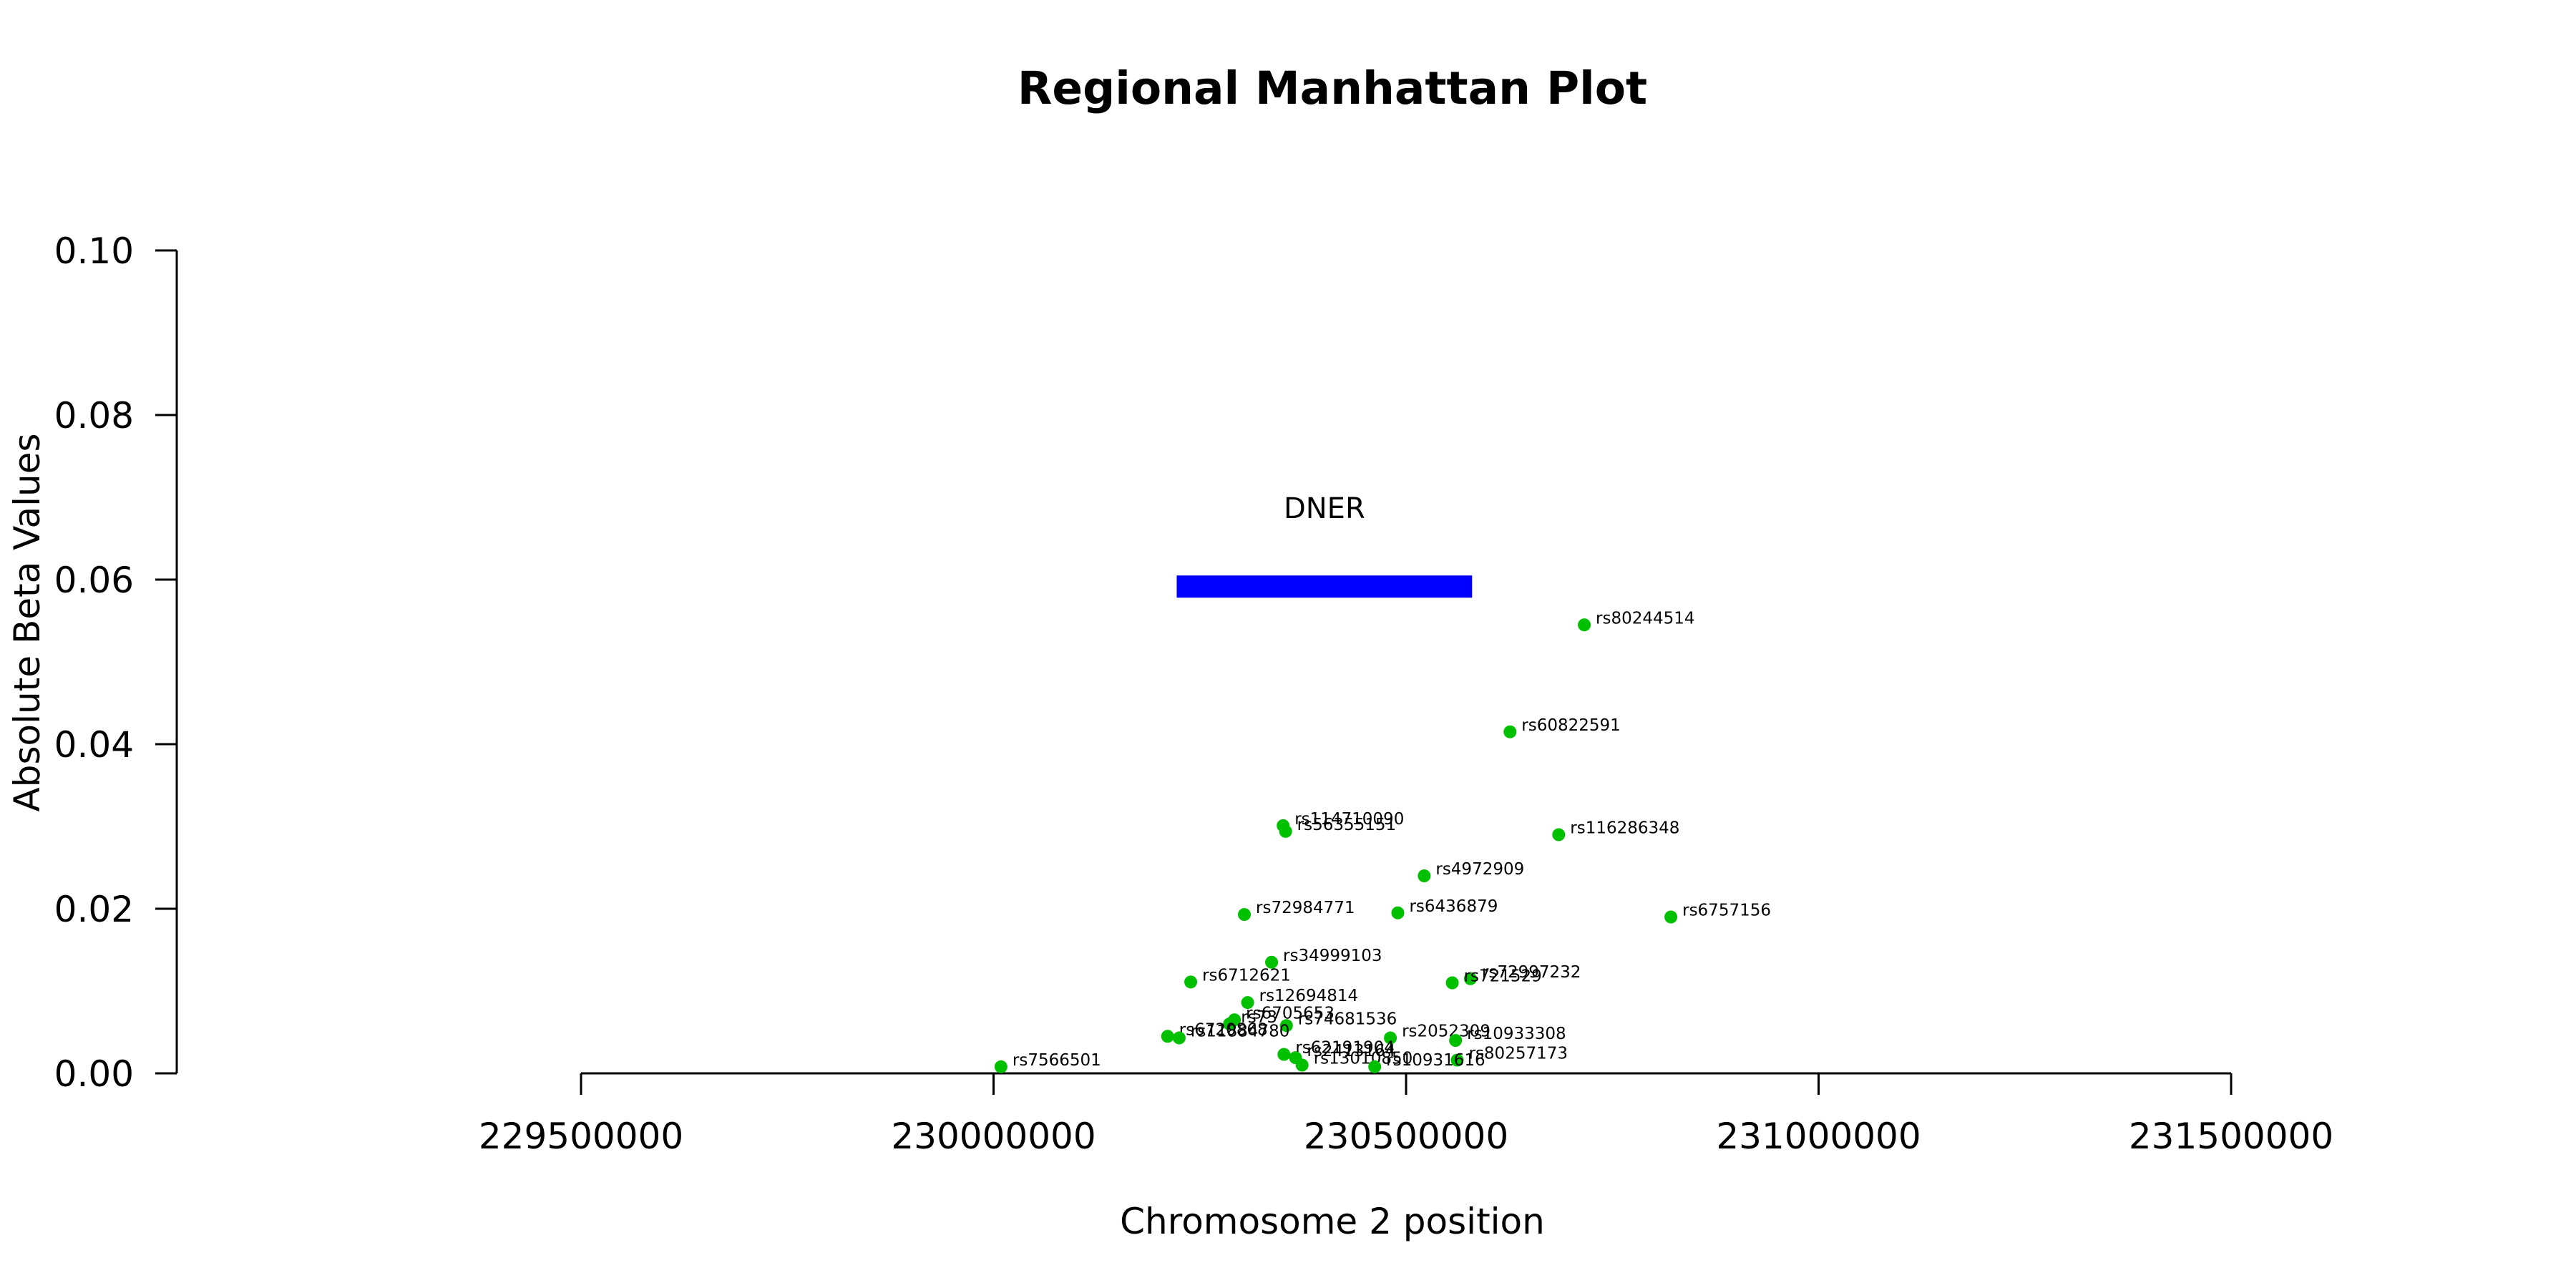  Describe the element at coordinates (27, 623) in the screenshot. I see `y-axis-label: Absolute Beta Values` at that location.